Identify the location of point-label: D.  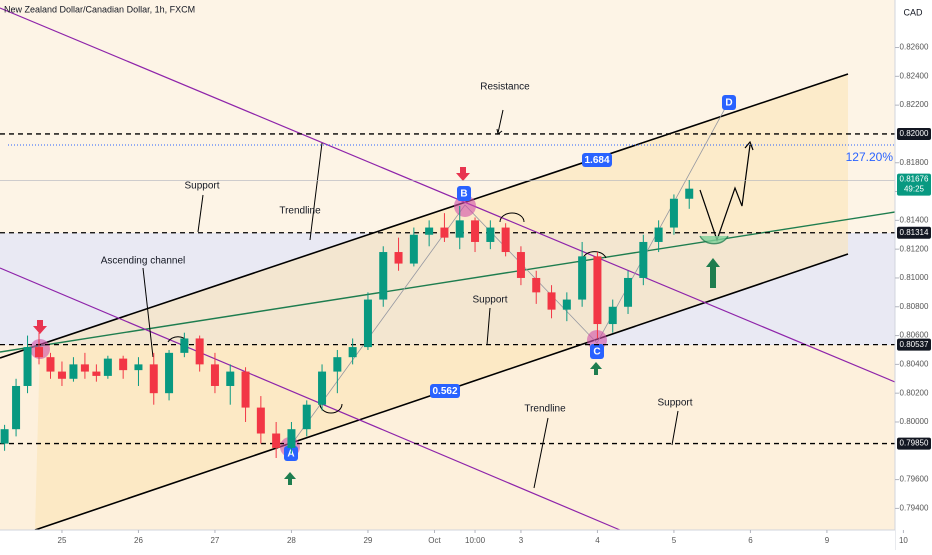
(728, 103).